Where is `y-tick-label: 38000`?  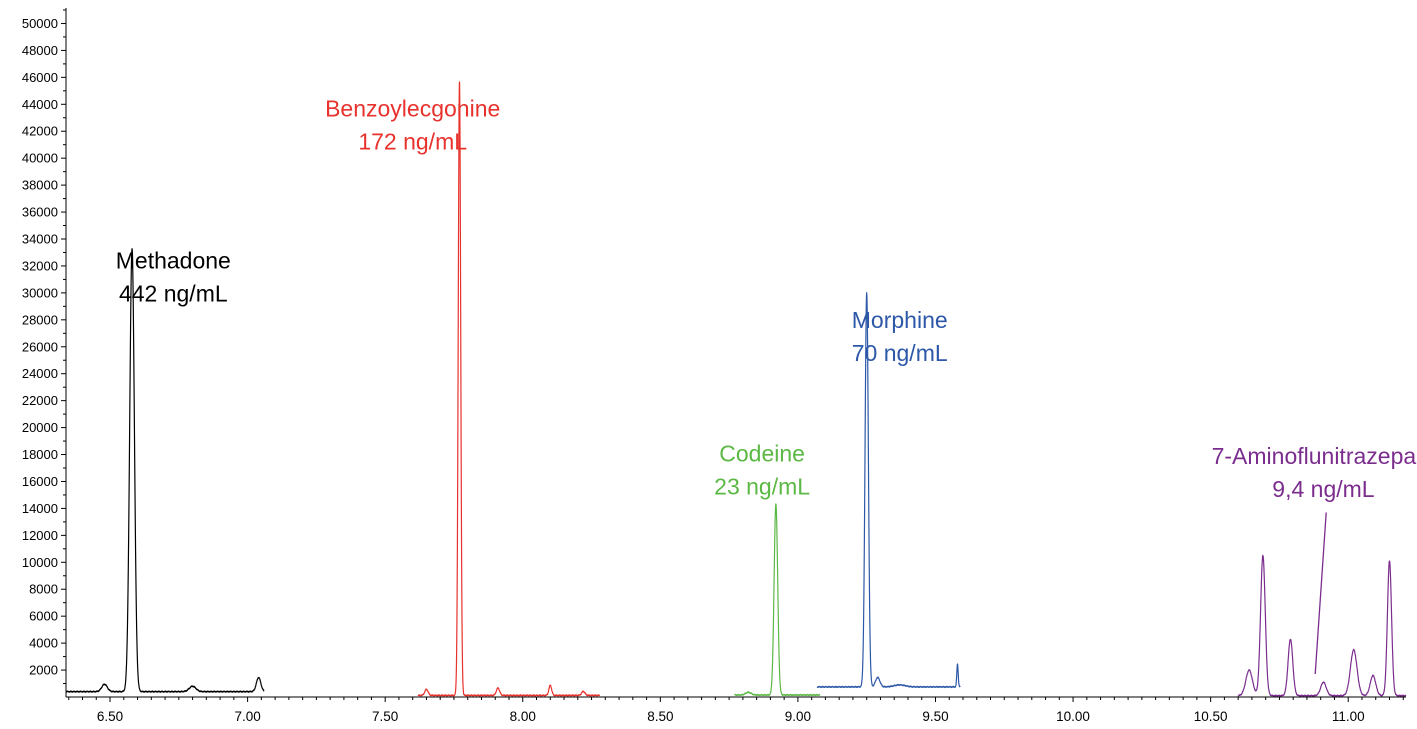 y-tick-label: 38000 is located at coordinates (40, 185).